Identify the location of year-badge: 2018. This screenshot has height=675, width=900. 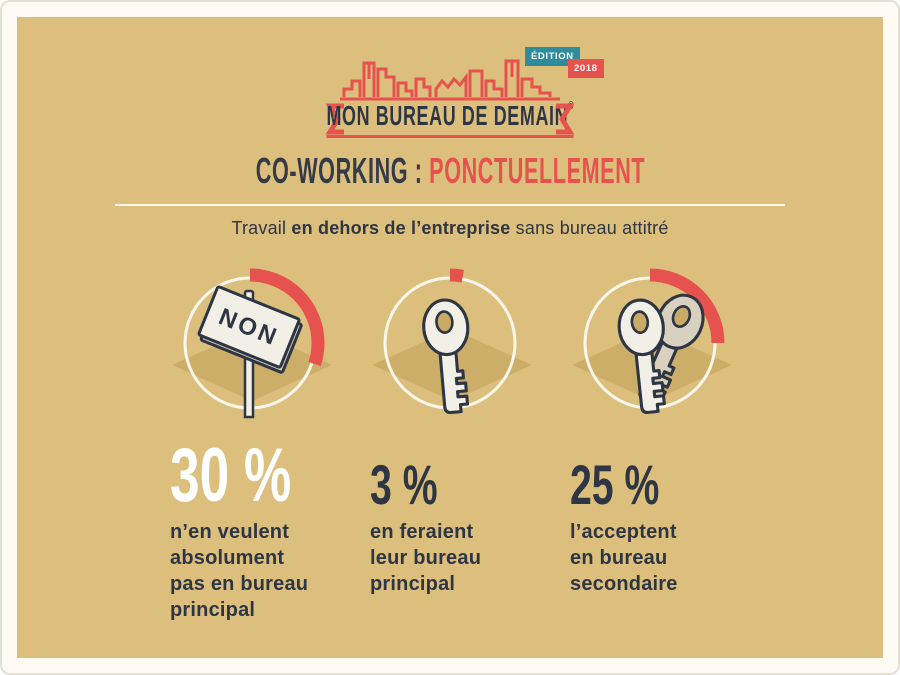
(586, 68).